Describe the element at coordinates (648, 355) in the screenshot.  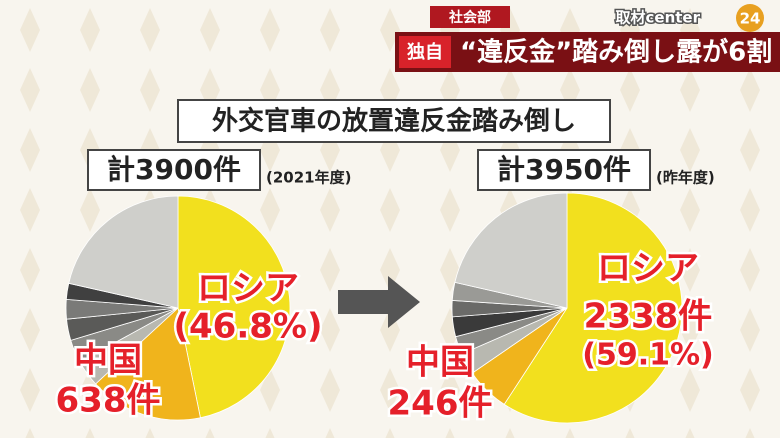
I see `annotation: (59.1%)` at that location.